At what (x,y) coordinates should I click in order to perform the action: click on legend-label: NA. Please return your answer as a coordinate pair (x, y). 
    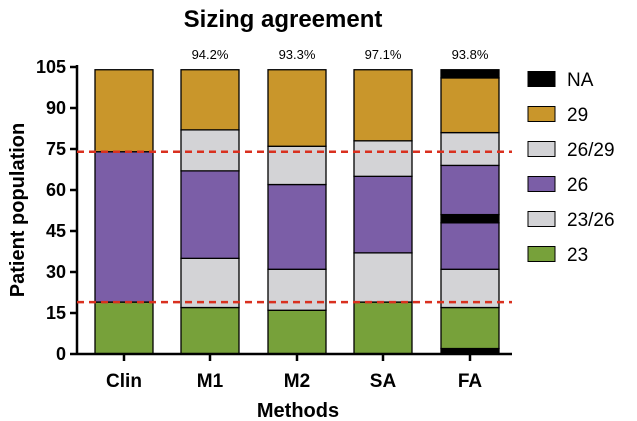
    Looking at the image, I should click on (580, 80).